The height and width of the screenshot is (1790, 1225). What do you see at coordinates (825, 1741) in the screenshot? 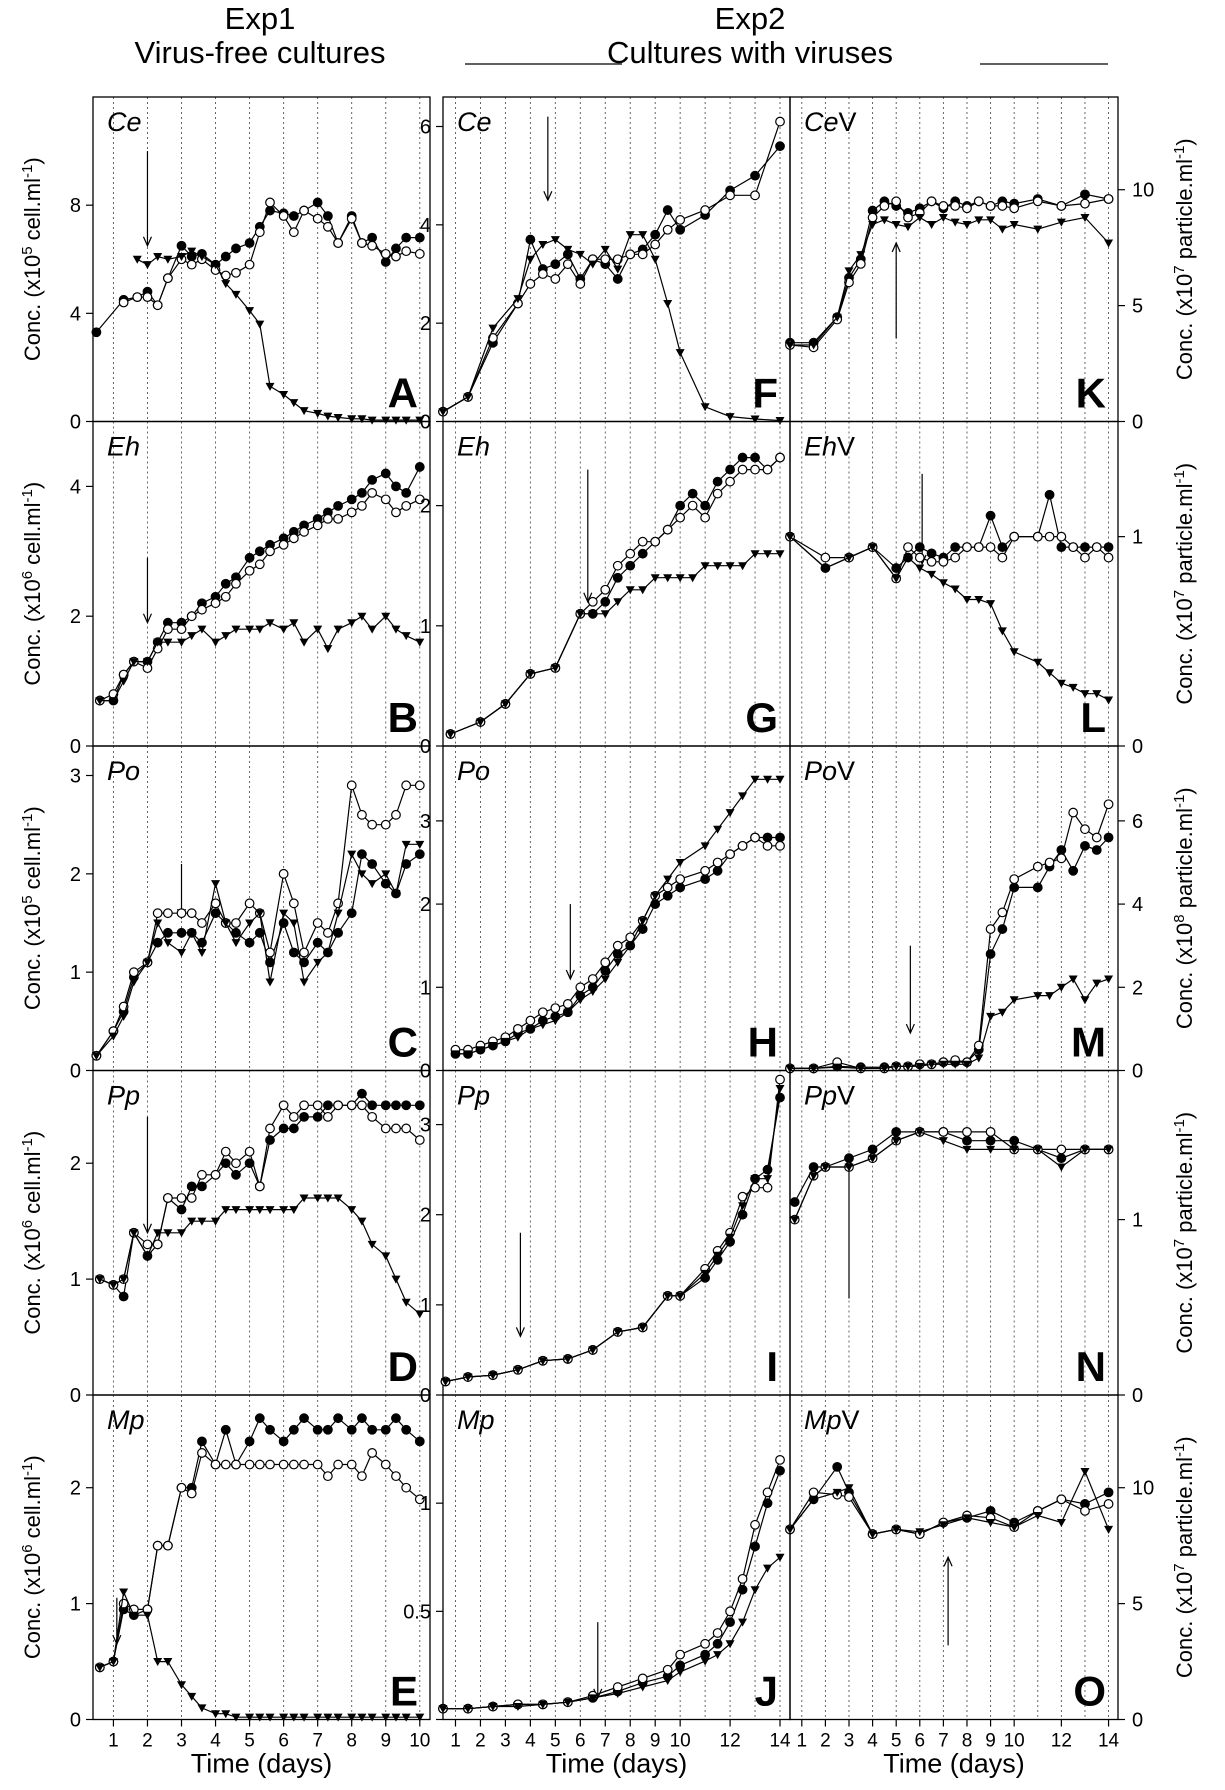
I see `x-tick-label: 2` at bounding box center [825, 1741].